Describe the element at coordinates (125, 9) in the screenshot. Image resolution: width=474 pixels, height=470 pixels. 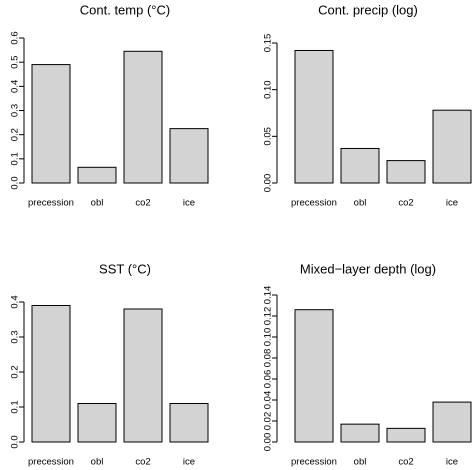
I see `chart-title: Cont. temp (°C)` at that location.